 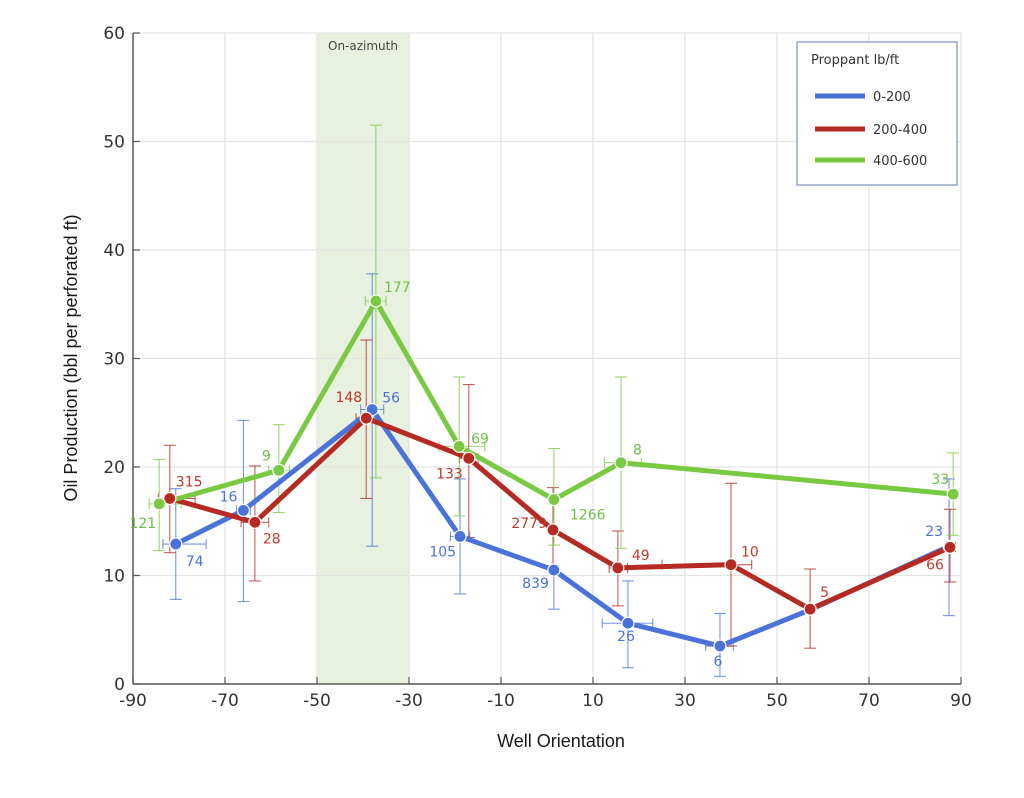 What do you see at coordinates (114, 468) in the screenshot?
I see `y-tick-label: 20` at bounding box center [114, 468].